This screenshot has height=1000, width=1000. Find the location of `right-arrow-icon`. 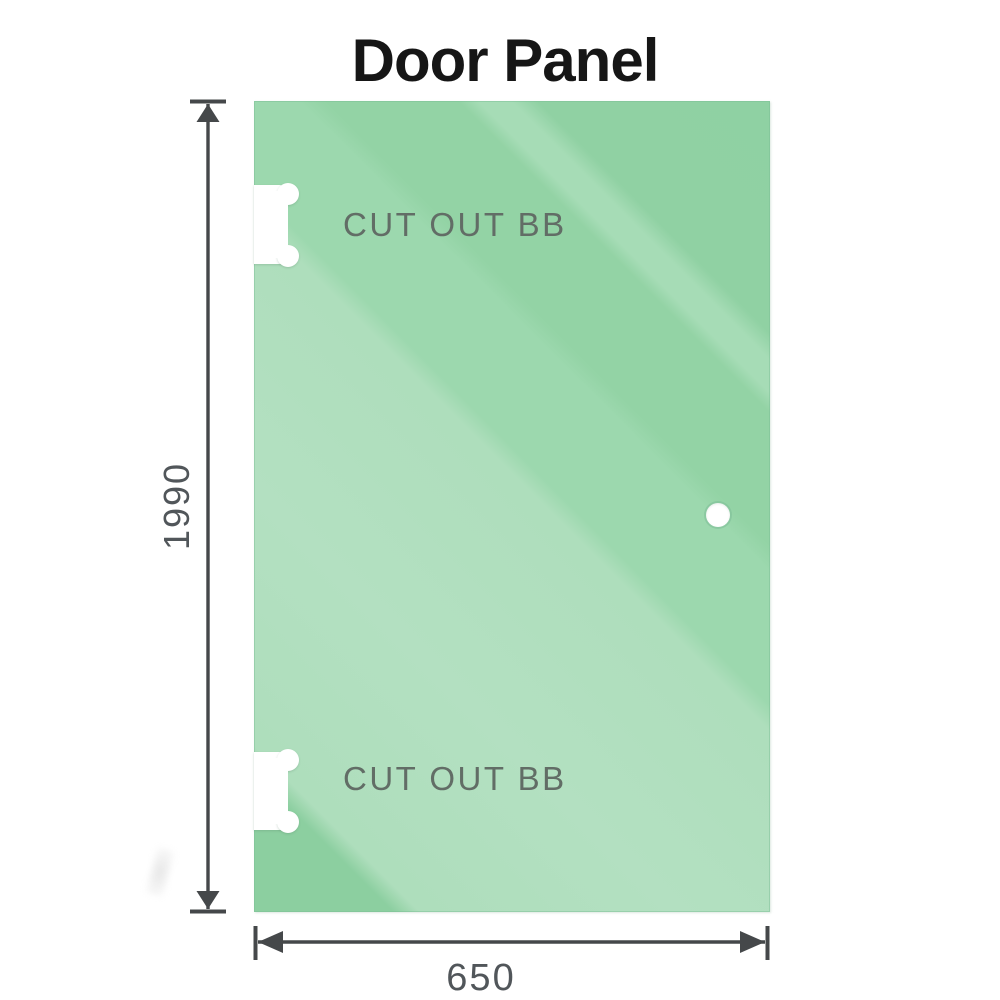

right-arrow-icon is located at coordinates (752, 942).